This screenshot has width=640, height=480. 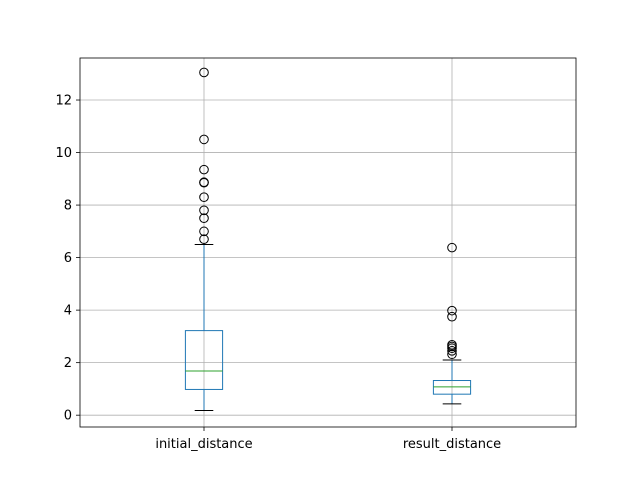 I want to click on y-tick-label: 12, so click(x=63, y=101).